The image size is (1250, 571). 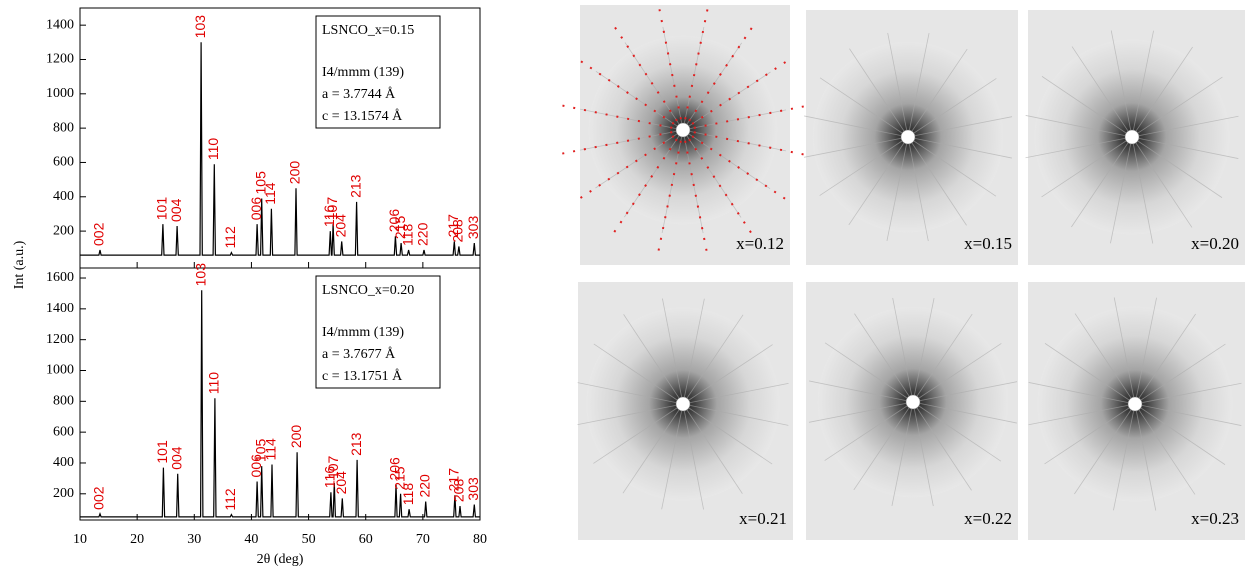 What do you see at coordinates (60, 59) in the screenshot?
I see `y-tick-label: 1200` at bounding box center [60, 59].